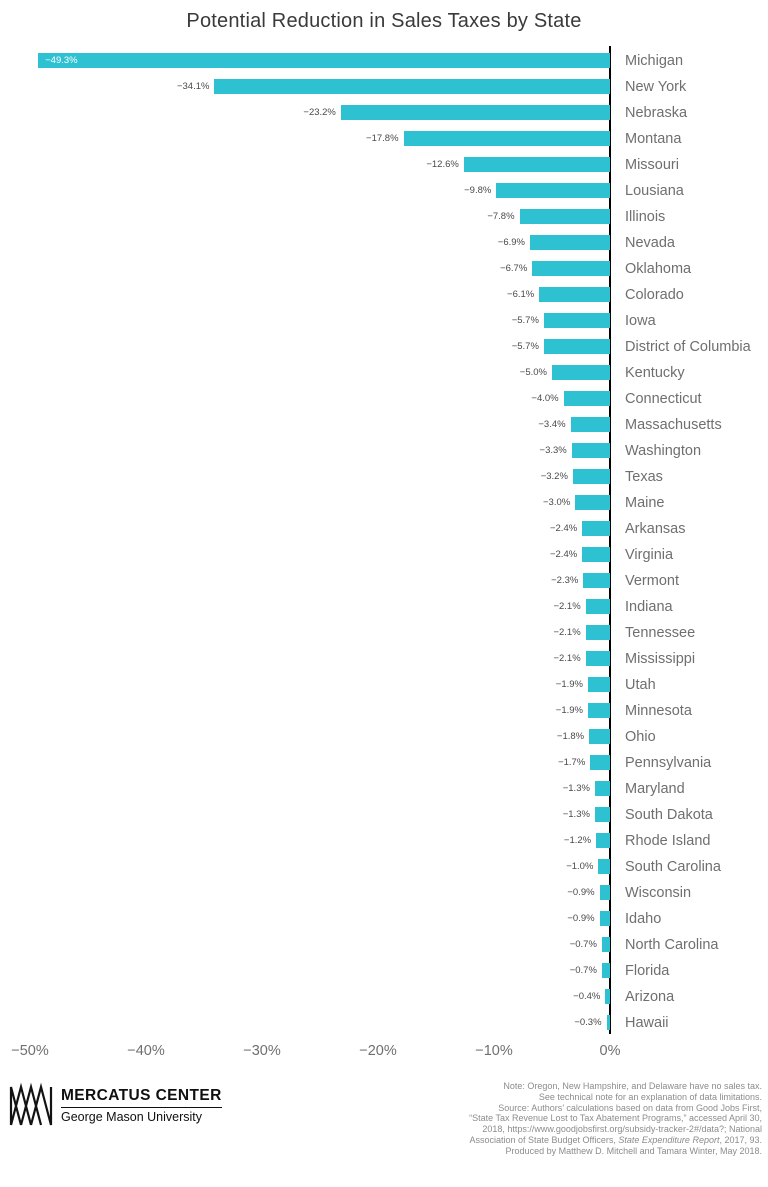 This screenshot has width=768, height=1187. What do you see at coordinates (384, 451) in the screenshot?
I see `bar-row: −3.3% Washington` at bounding box center [384, 451].